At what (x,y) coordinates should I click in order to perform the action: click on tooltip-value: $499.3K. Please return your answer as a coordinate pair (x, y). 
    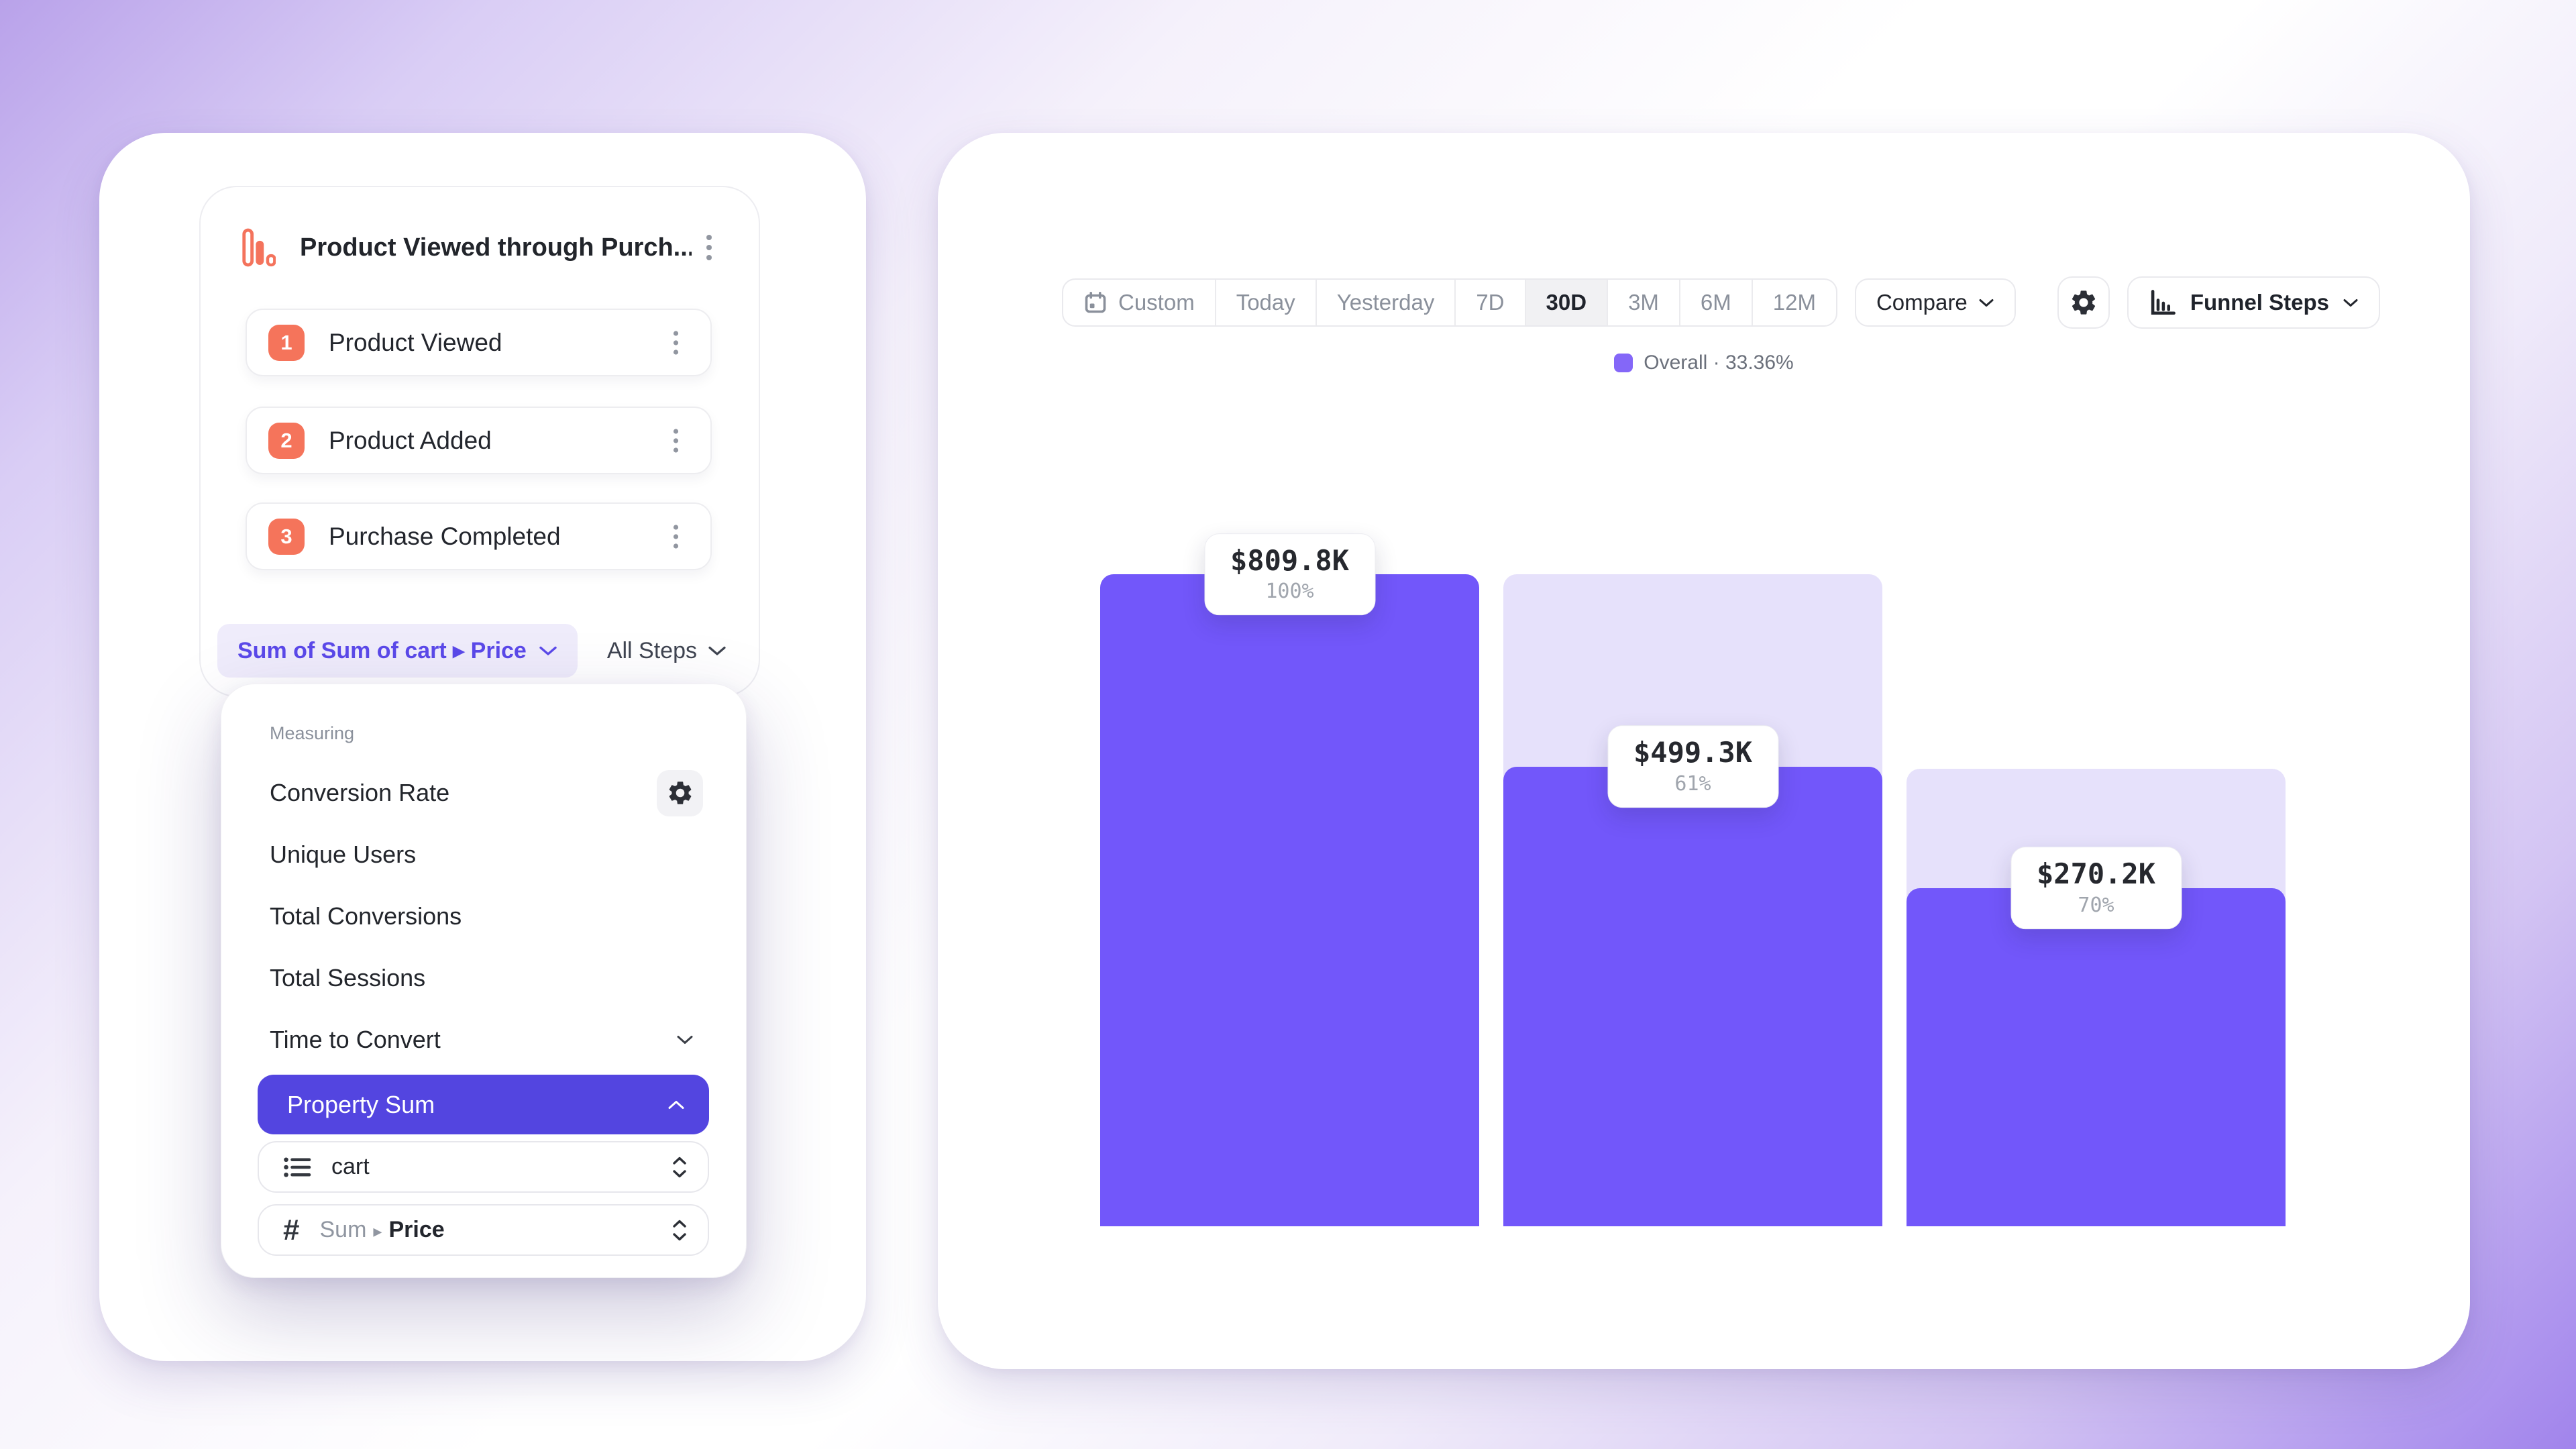
    Looking at the image, I should click on (1693, 752).